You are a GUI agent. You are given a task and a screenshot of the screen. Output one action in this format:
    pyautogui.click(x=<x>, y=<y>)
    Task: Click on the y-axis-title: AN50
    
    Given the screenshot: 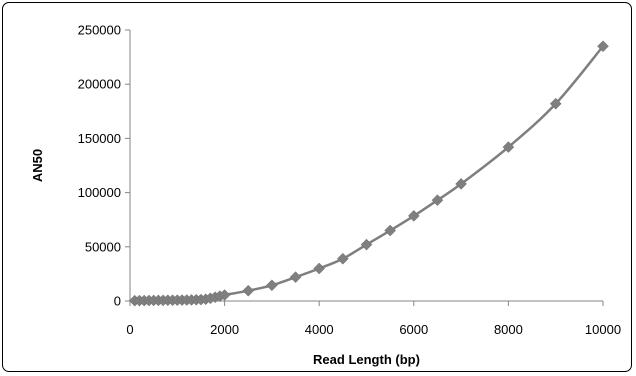 What is the action you would take?
    pyautogui.click(x=37, y=165)
    